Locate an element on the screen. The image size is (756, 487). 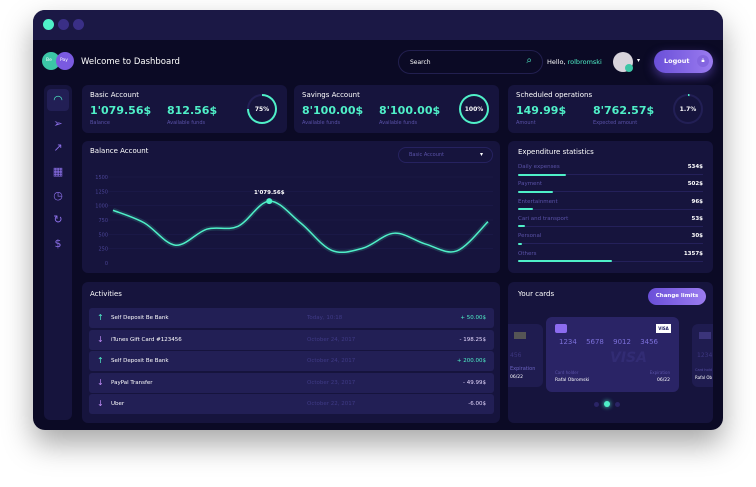
logout-label: Logout is located at coordinates (677, 61).